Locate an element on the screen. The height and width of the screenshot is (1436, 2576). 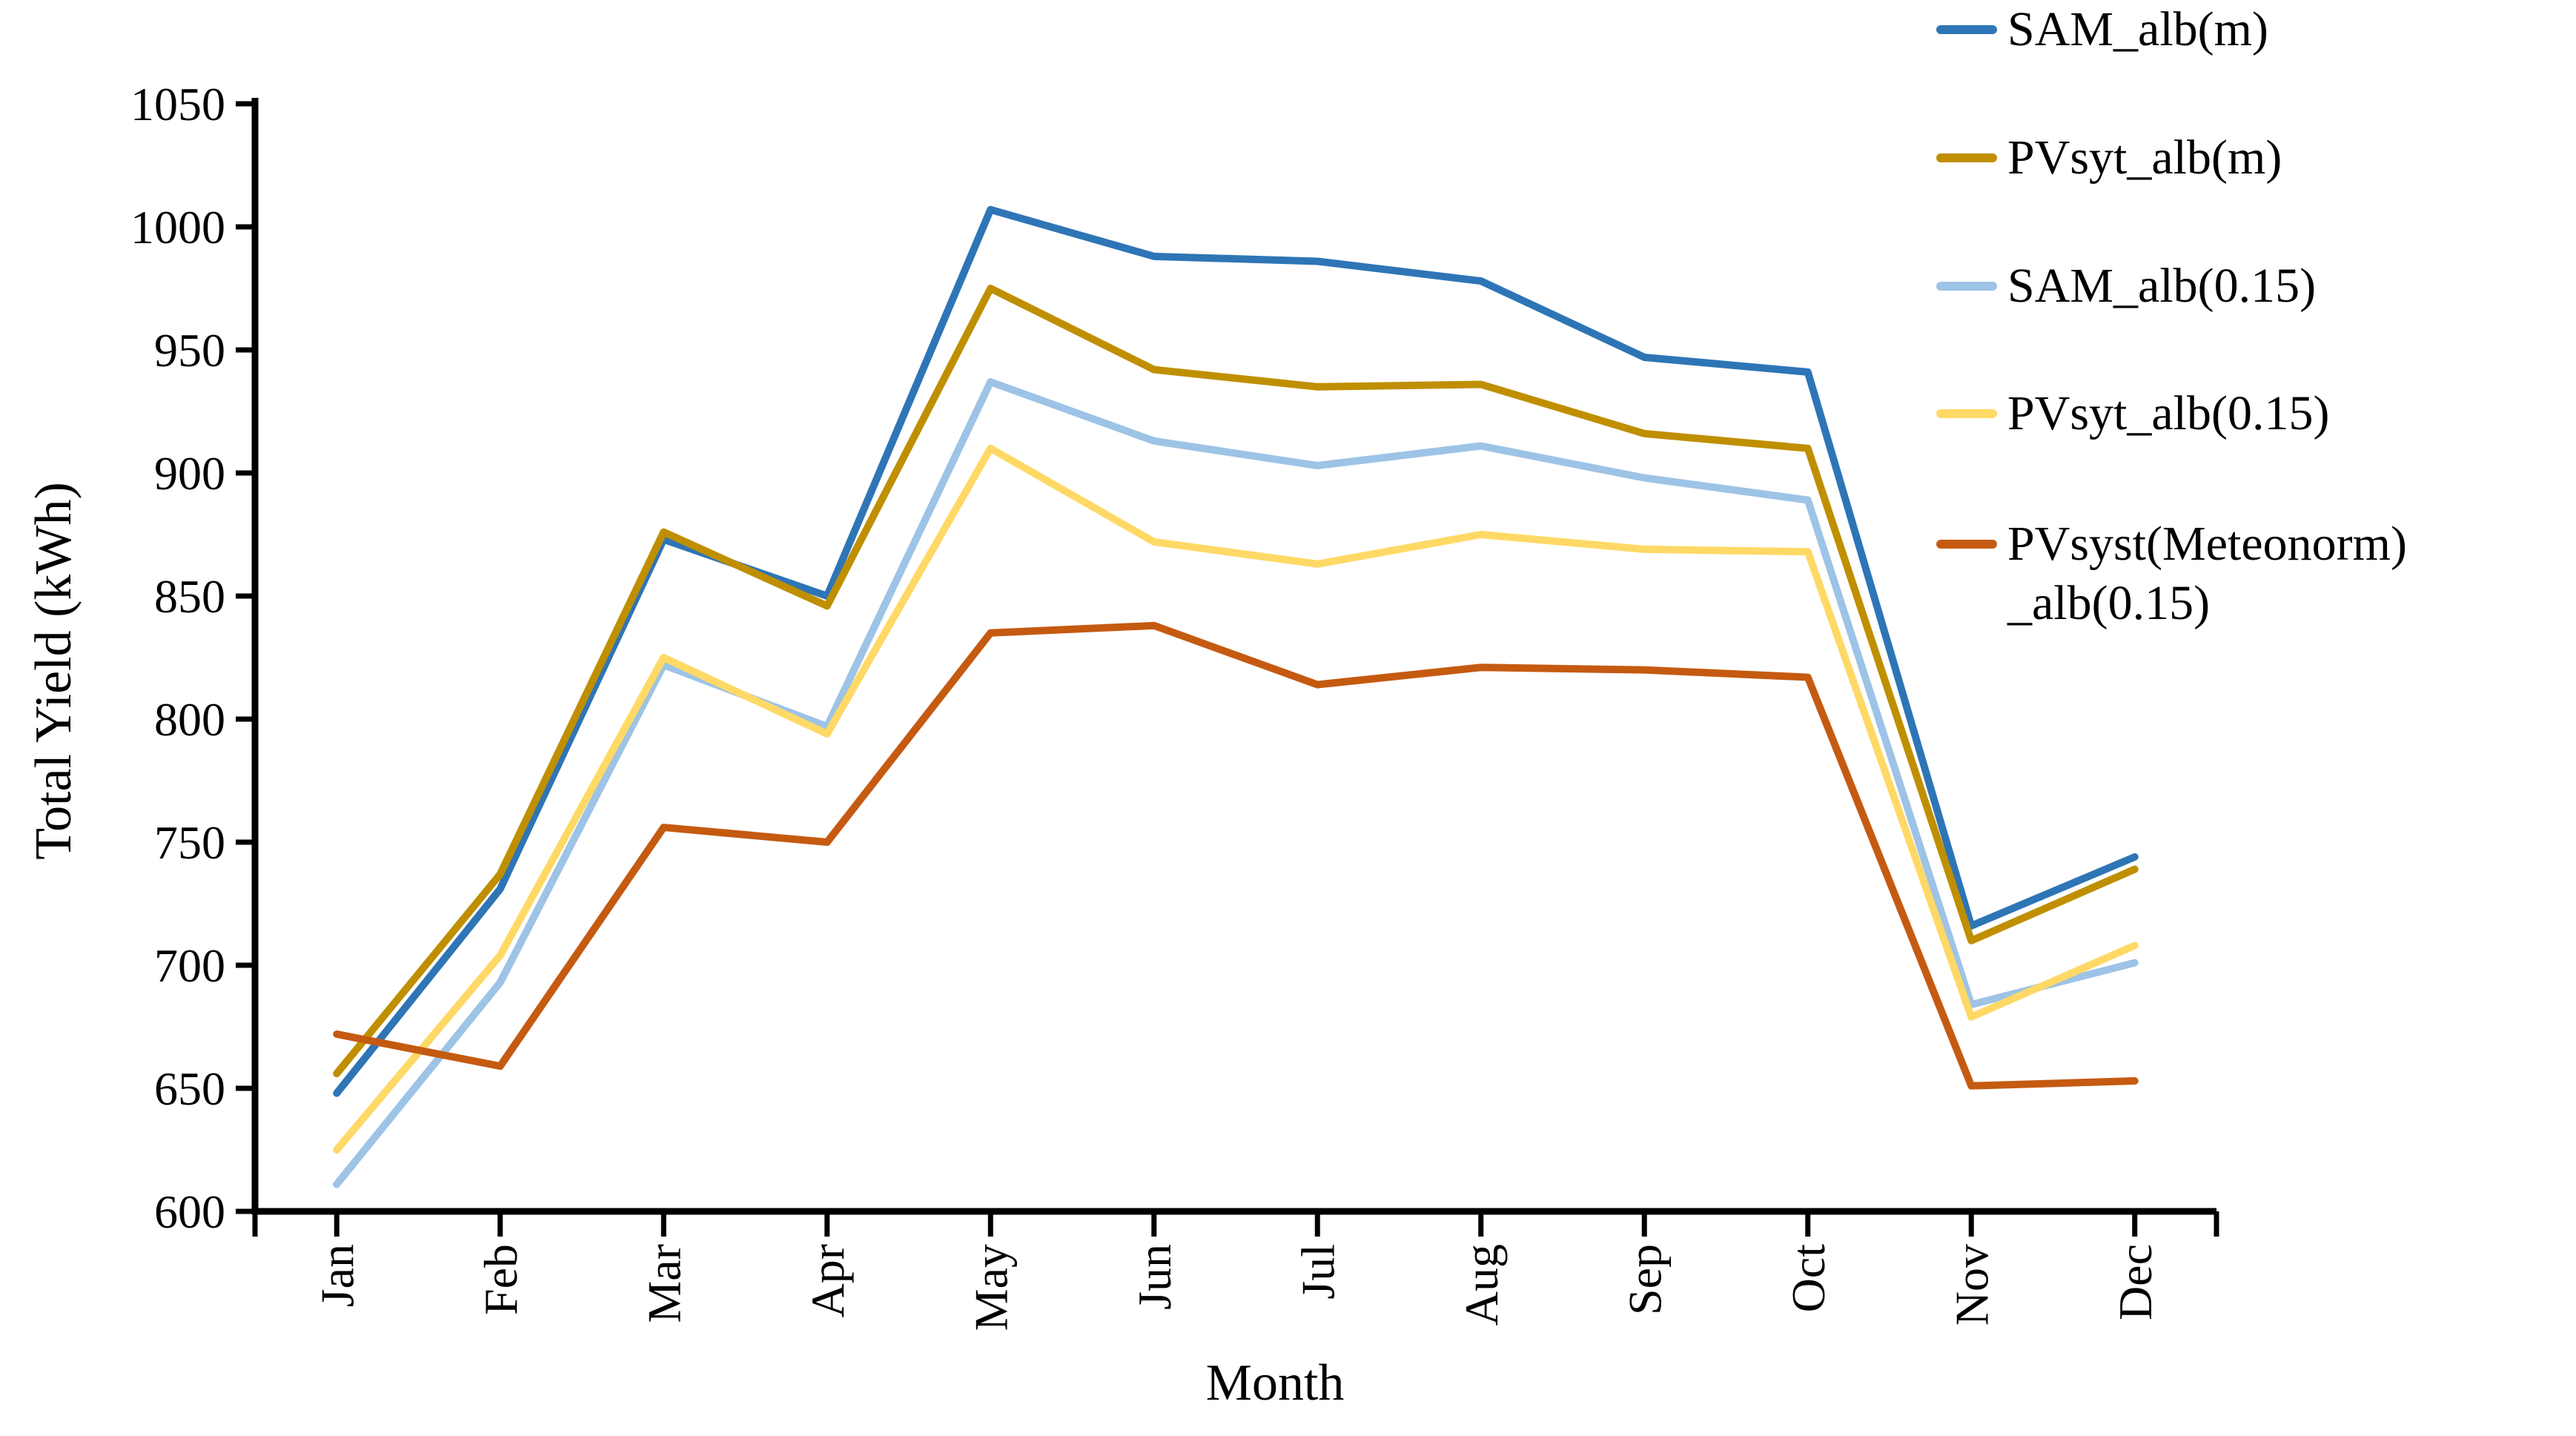
x-tick-label: May is located at coordinates (990, 1287).